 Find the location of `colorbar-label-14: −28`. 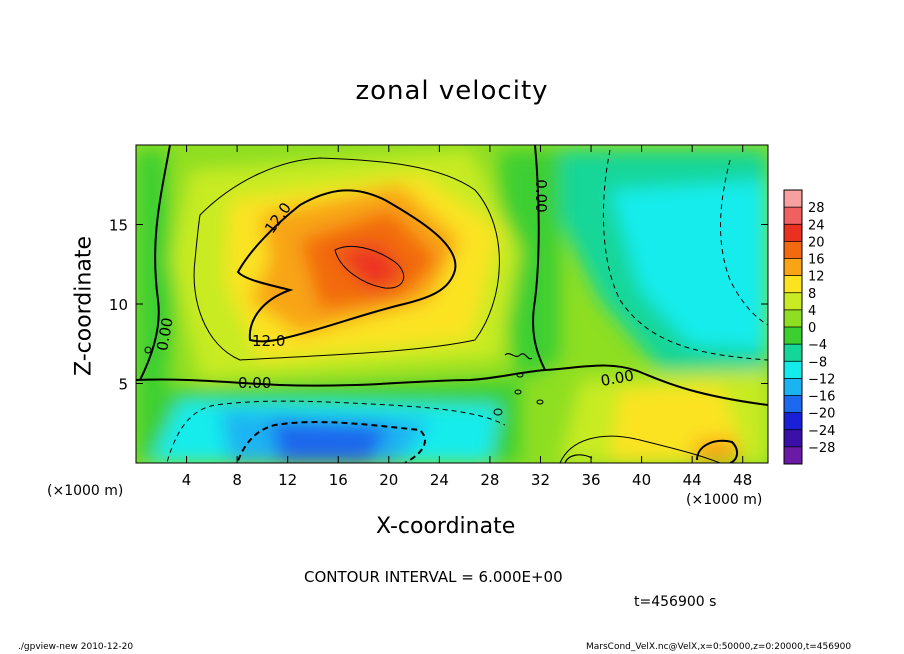

colorbar-label-14: −28 is located at coordinates (821, 448).